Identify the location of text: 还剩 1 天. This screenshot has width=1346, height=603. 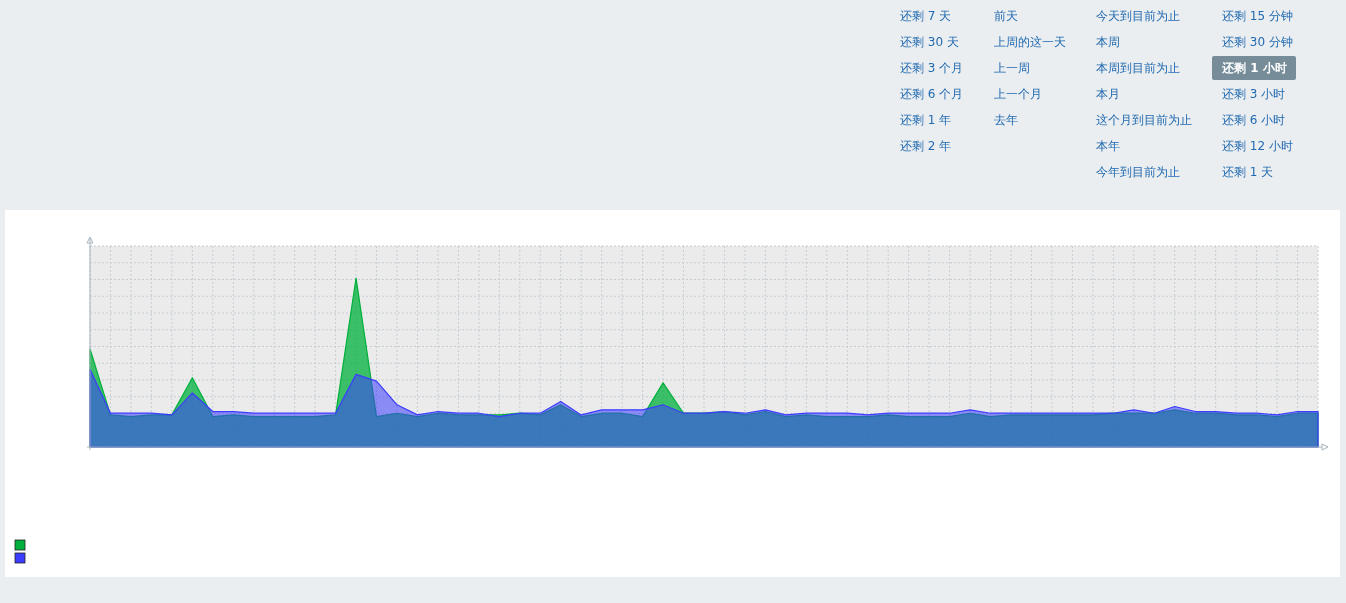
(1248, 172).